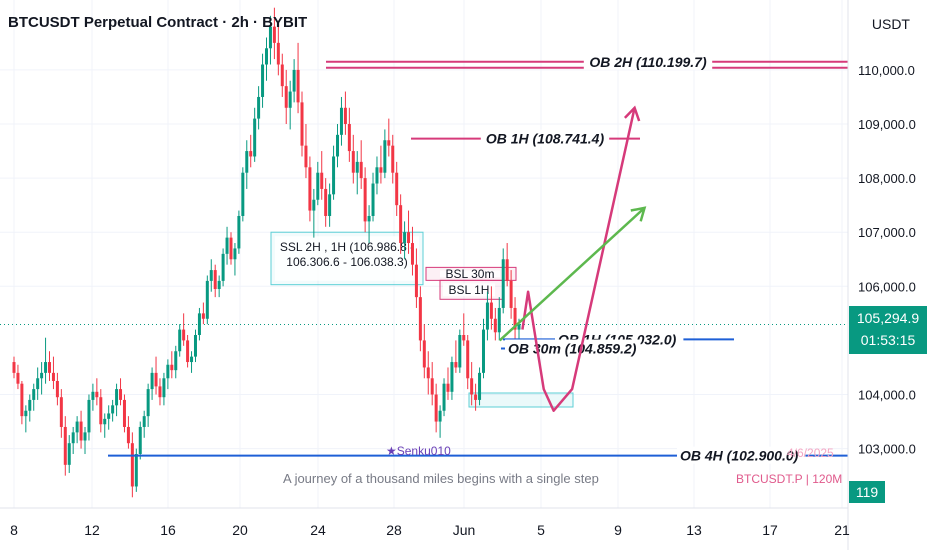 The height and width of the screenshot is (550, 932). What do you see at coordinates (887, 449) in the screenshot?
I see `y-tick-label: 103,000.0` at bounding box center [887, 449].